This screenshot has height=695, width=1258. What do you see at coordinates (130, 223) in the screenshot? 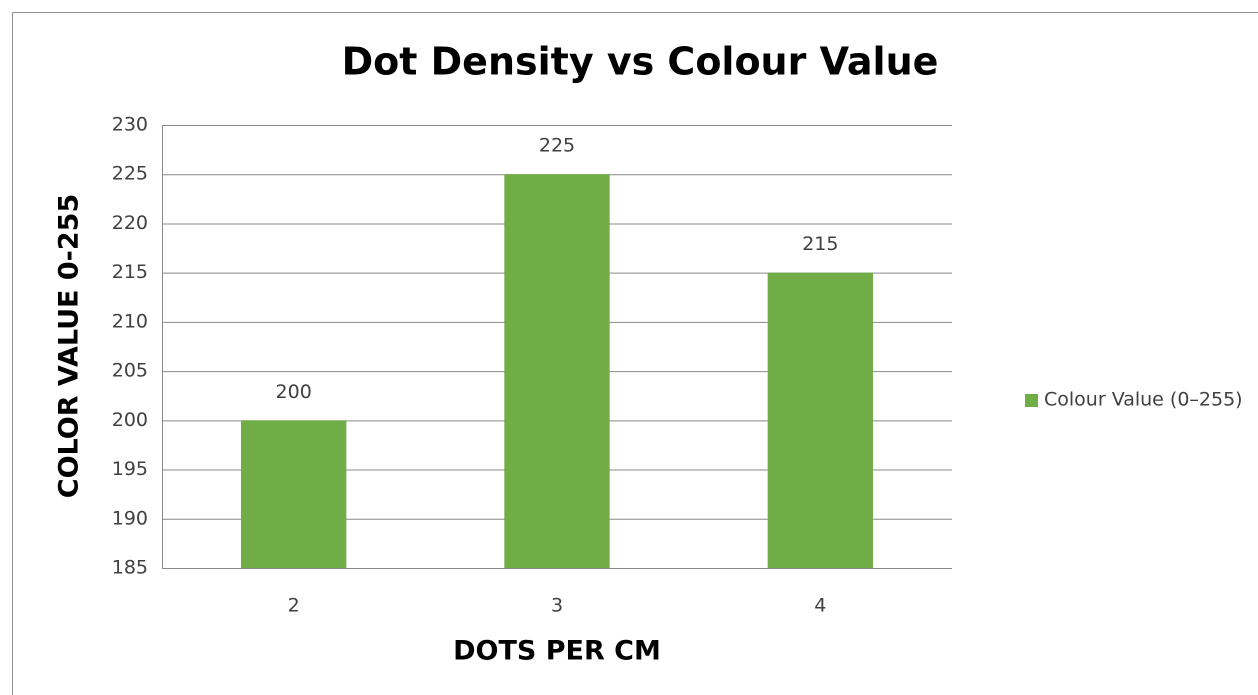
I see `y-tick-label: 220` at bounding box center [130, 223].